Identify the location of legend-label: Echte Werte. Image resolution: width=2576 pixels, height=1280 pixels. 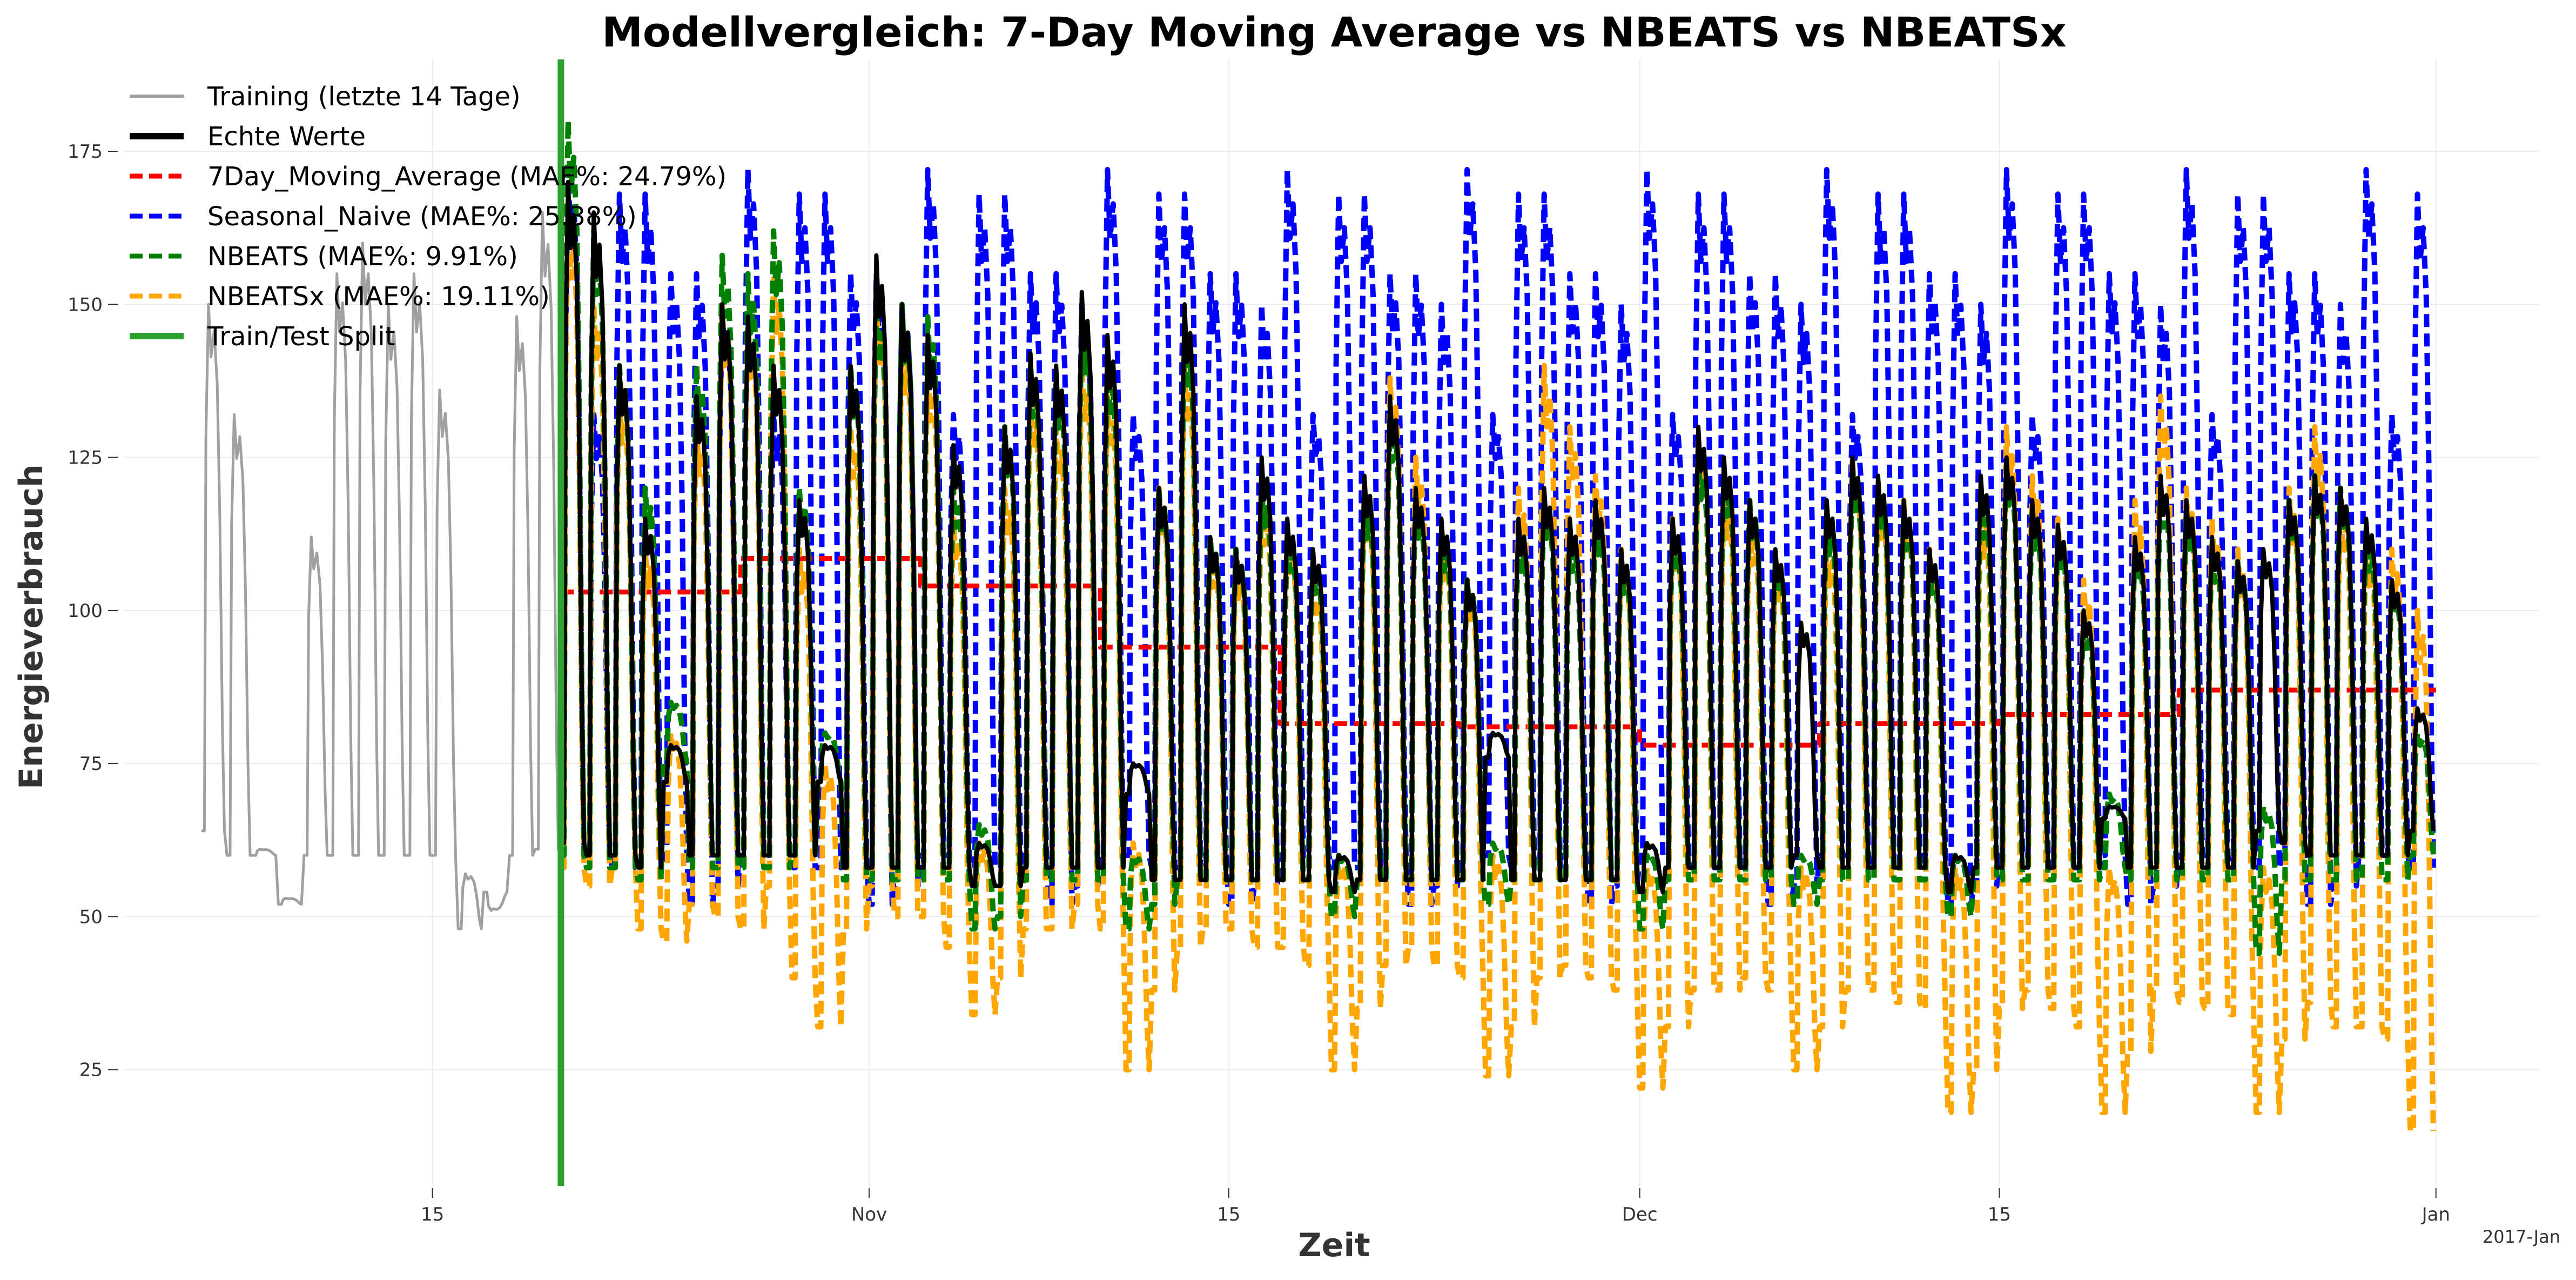
(286, 137).